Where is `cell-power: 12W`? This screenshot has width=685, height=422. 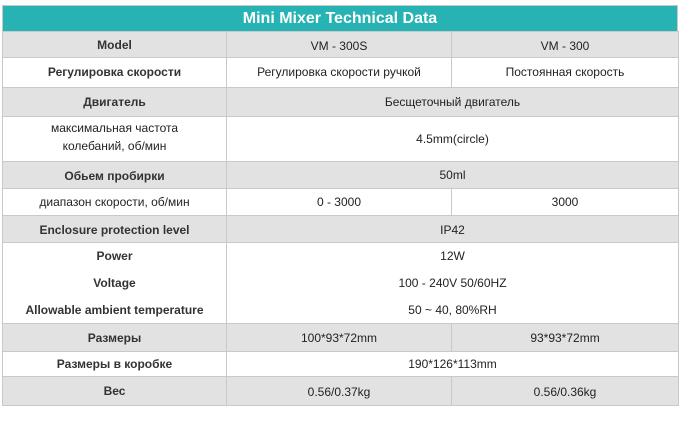 cell-power: 12W is located at coordinates (452, 256).